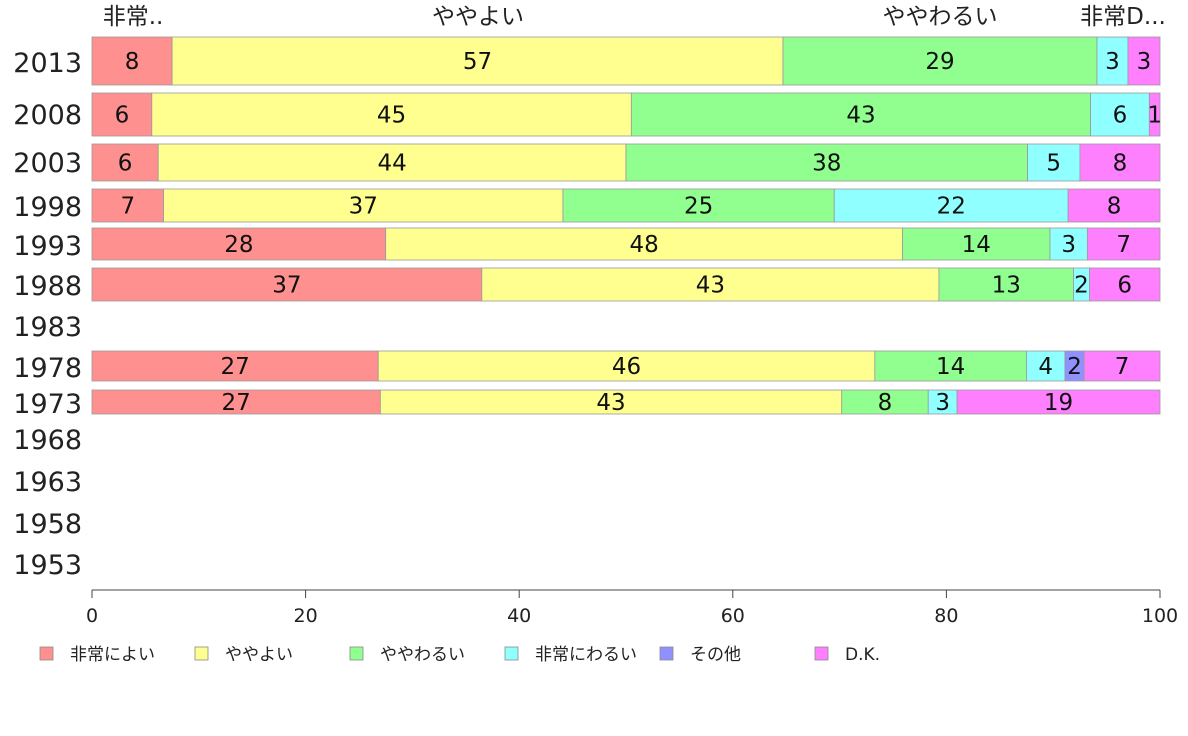 This screenshot has width=1188, height=736. Describe the element at coordinates (238, 245) in the screenshot. I see `bar-value-label: 28` at that location.